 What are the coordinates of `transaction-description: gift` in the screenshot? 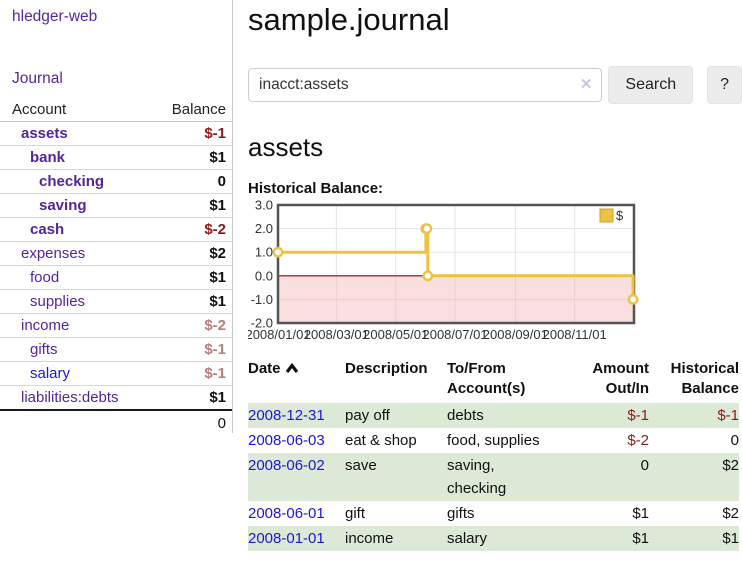 It's located at (355, 513).